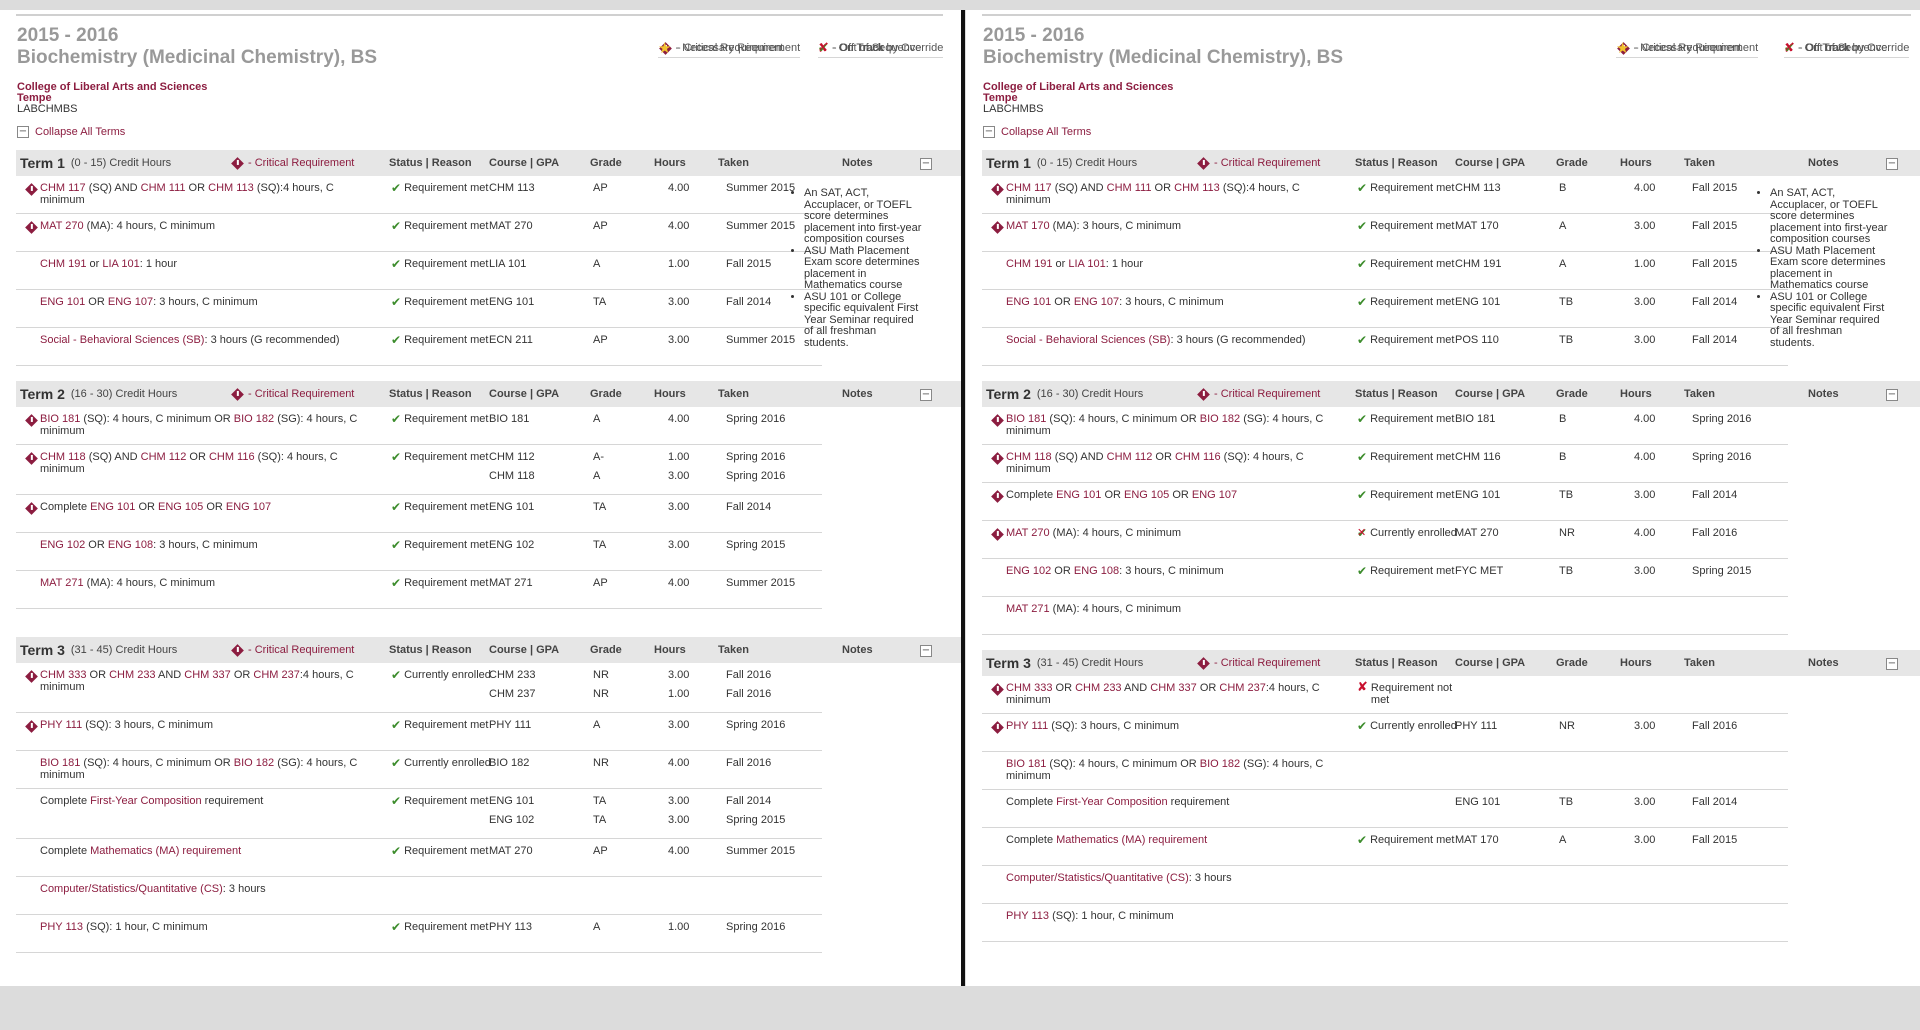 The image size is (1920, 1030). I want to click on taken: Spring 2015, so click(1722, 571).